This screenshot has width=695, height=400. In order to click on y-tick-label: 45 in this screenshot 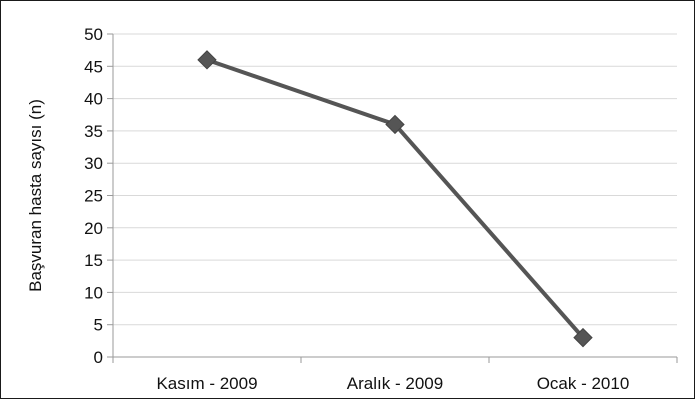, I will do `click(93, 66)`.